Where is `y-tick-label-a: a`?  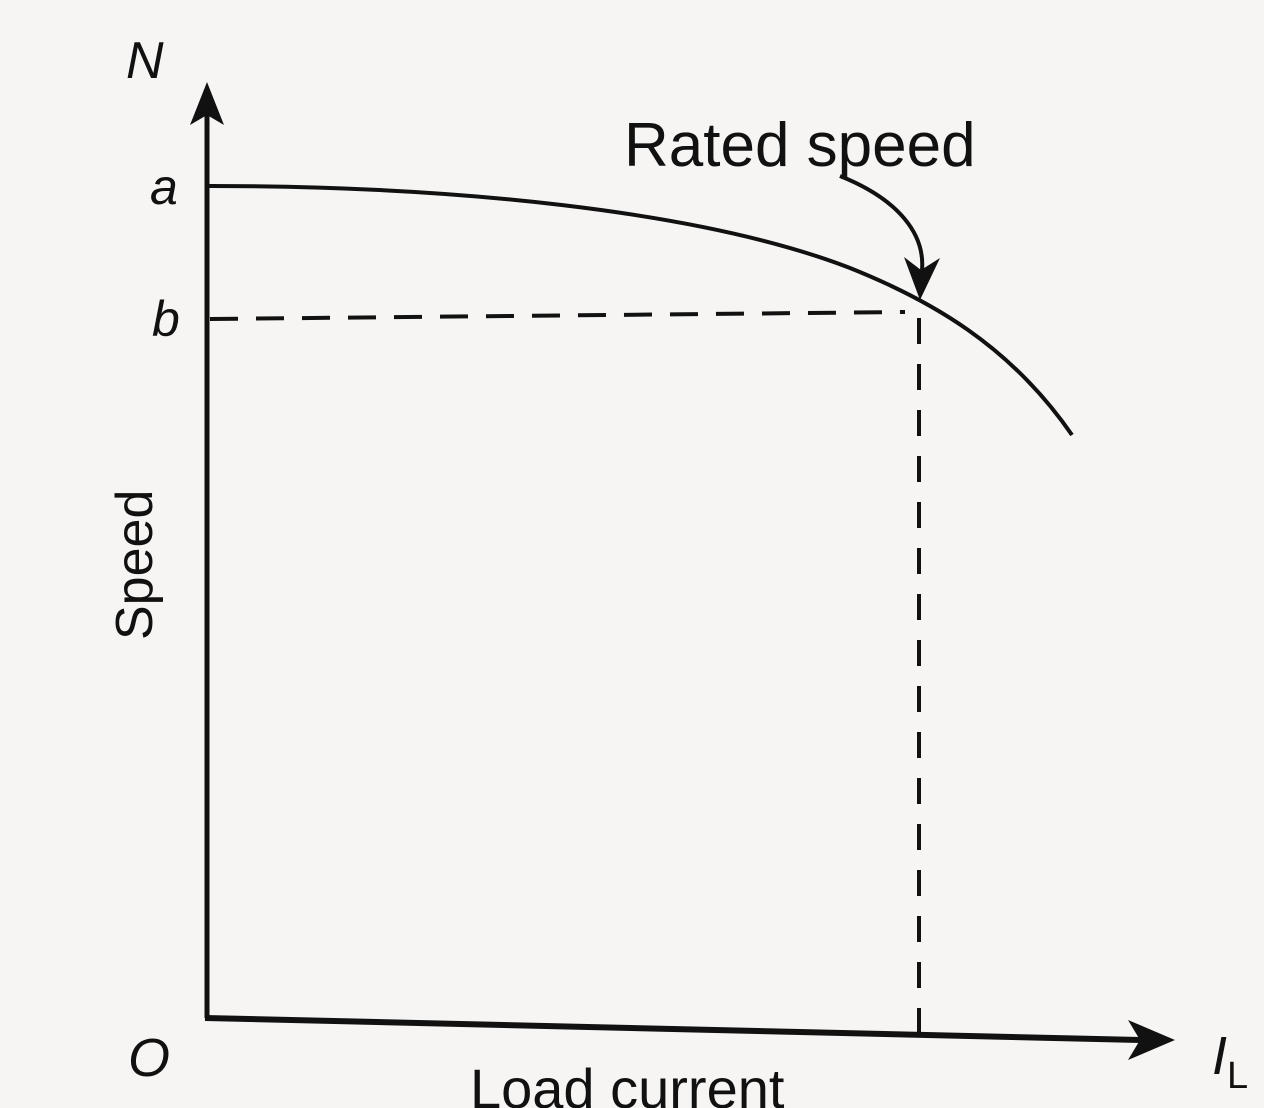
y-tick-label-a: a is located at coordinates (164, 187).